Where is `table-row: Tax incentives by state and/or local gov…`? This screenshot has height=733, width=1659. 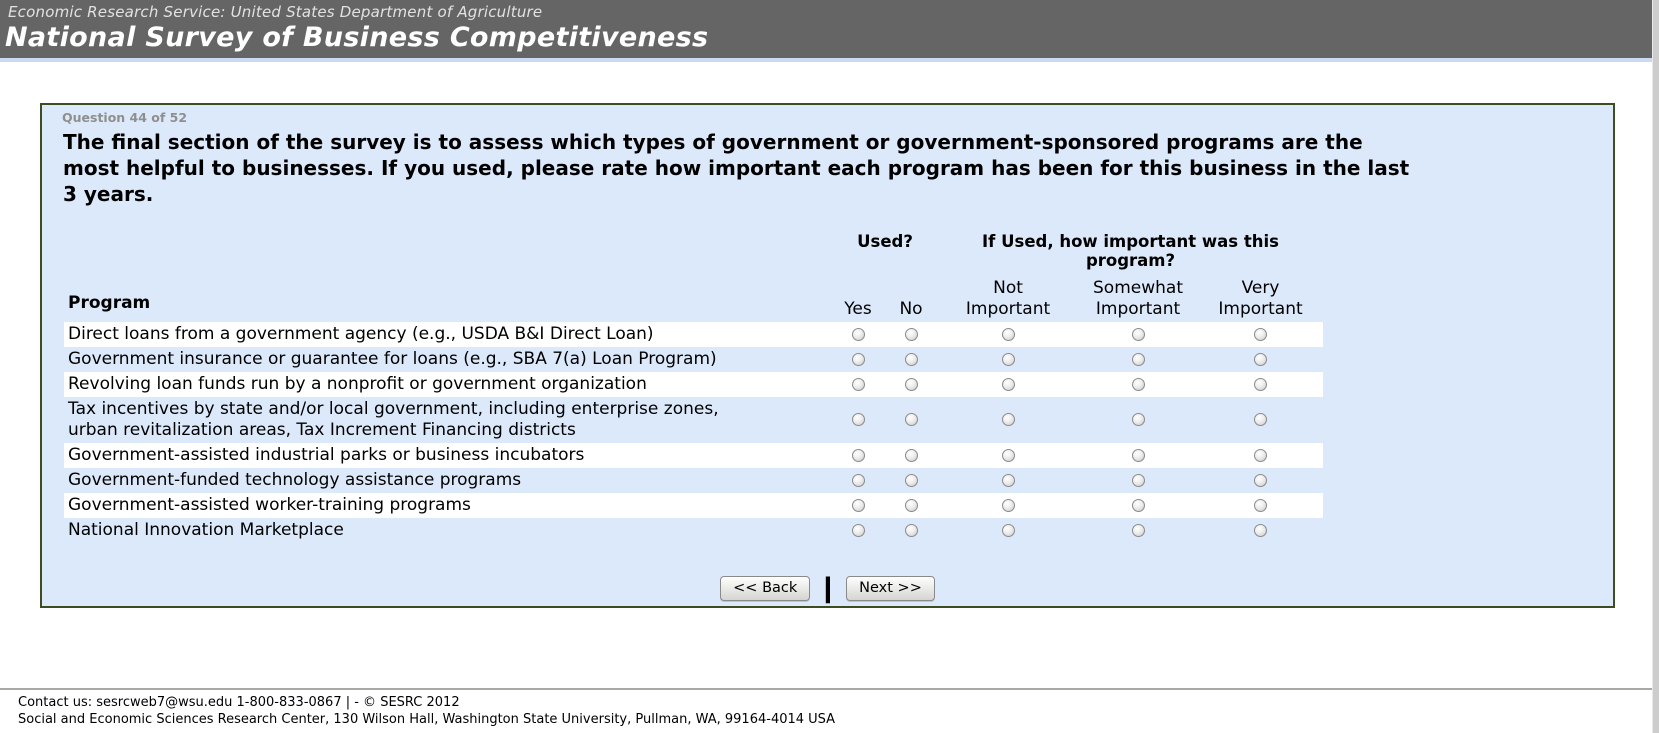 table-row: Tax incentives by state and/or local gov… is located at coordinates (693, 420).